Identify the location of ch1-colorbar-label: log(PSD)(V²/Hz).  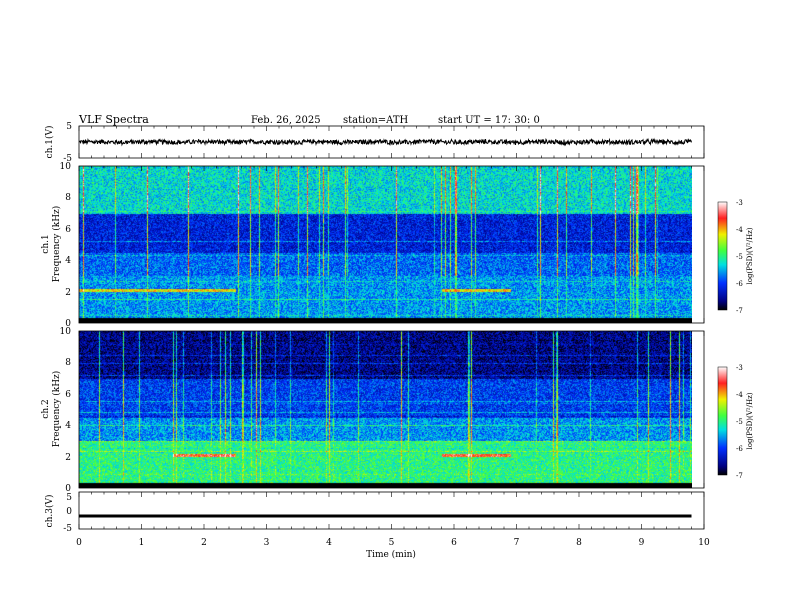
(750, 255).